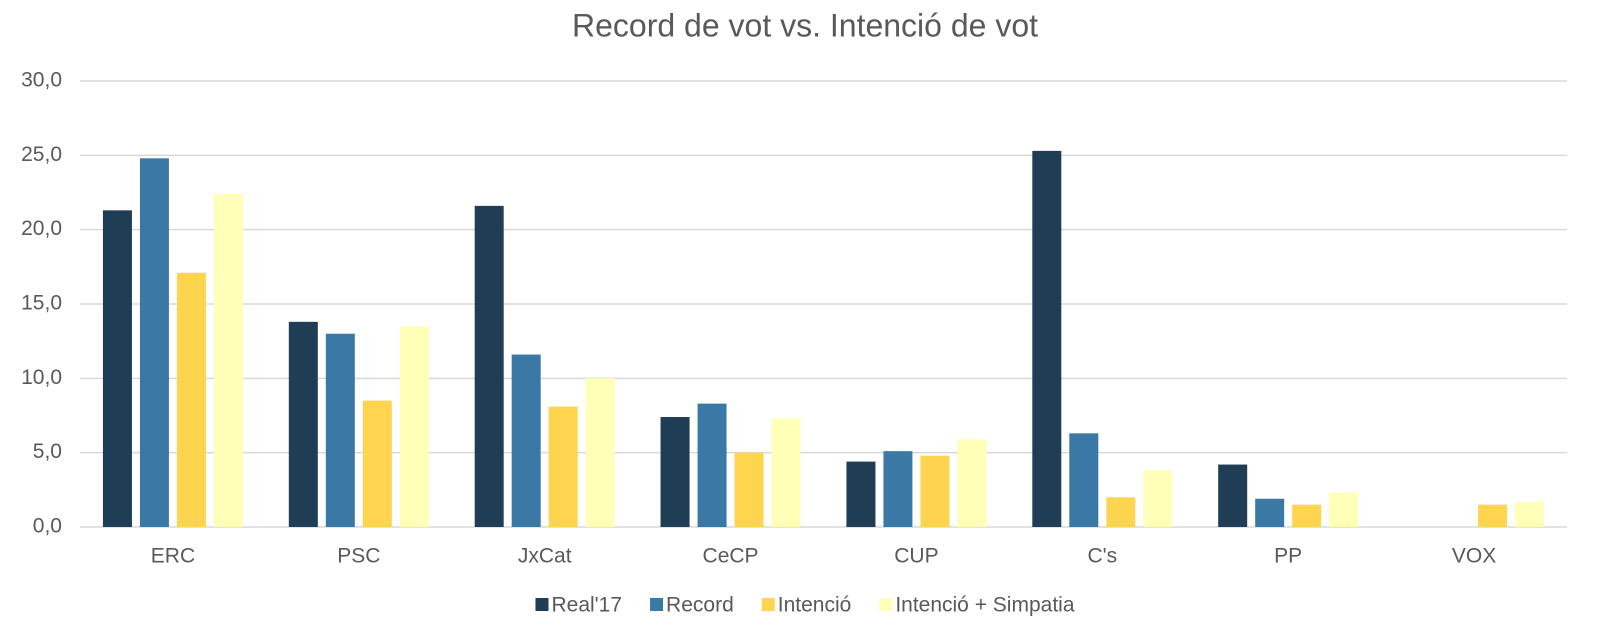 This screenshot has height=629, width=1597. Describe the element at coordinates (41, 303) in the screenshot. I see `y-tick-label: 15,0` at that location.